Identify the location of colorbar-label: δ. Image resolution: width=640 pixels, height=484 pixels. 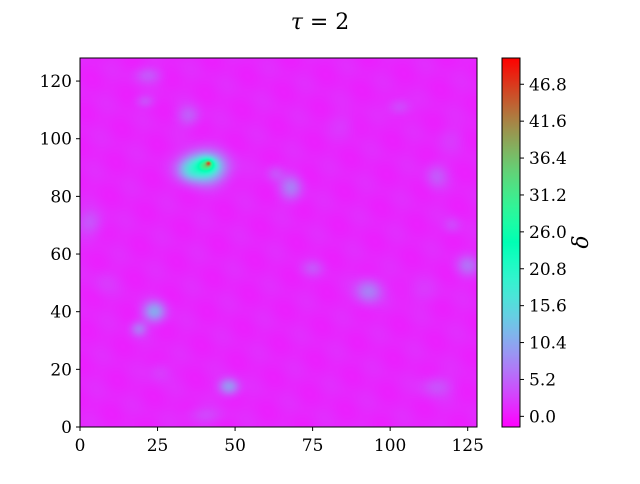
(581, 241).